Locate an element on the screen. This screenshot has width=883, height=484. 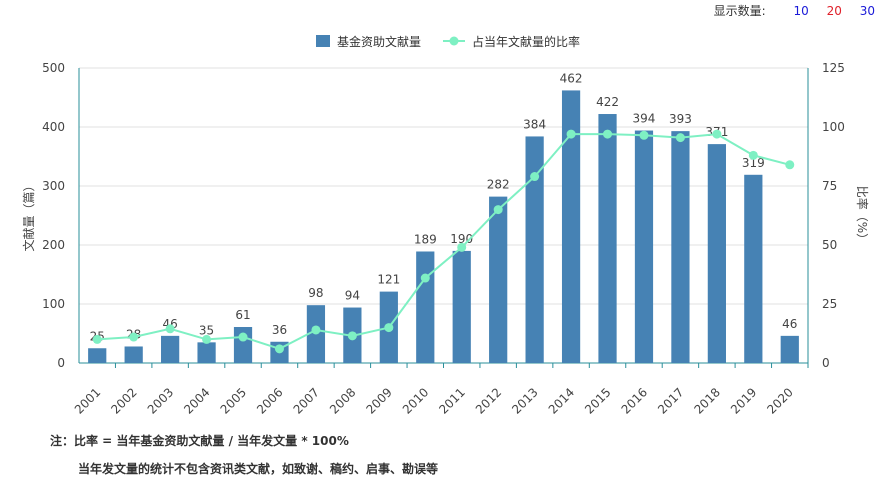
bar-value-label: 384 is located at coordinates (534, 124).